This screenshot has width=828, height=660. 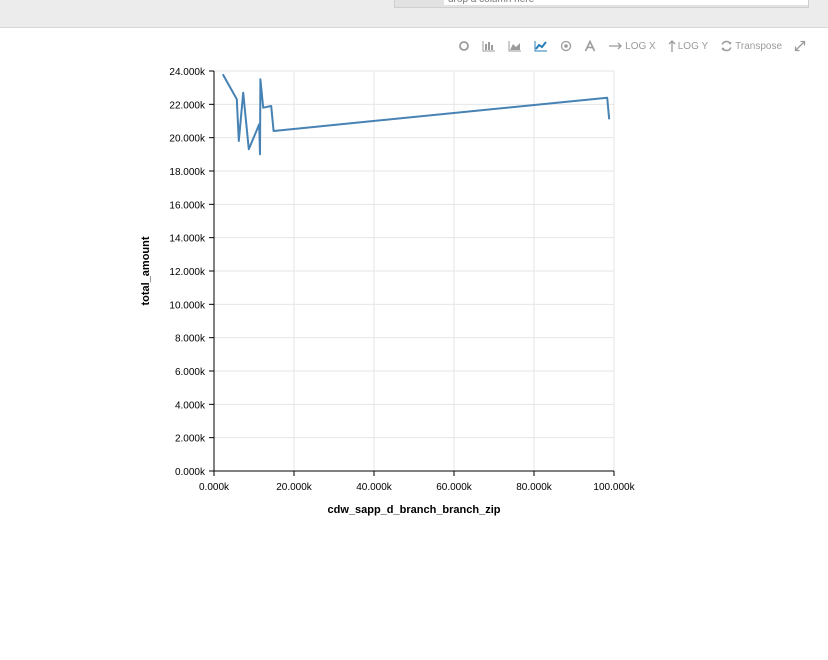 What do you see at coordinates (566, 46) in the screenshot?
I see `scatter-icon` at bounding box center [566, 46].